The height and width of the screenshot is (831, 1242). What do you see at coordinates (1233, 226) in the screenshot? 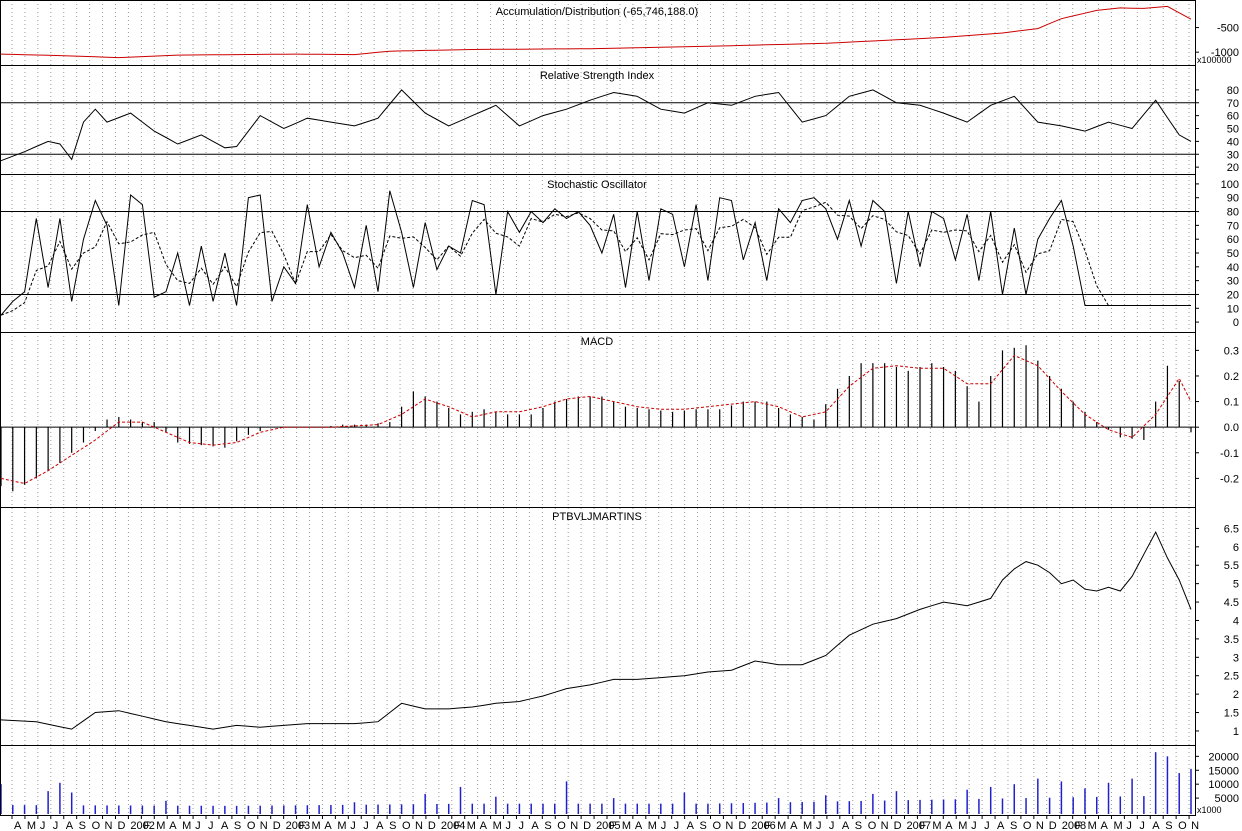
I see `y-tick-label: 70` at bounding box center [1233, 226].